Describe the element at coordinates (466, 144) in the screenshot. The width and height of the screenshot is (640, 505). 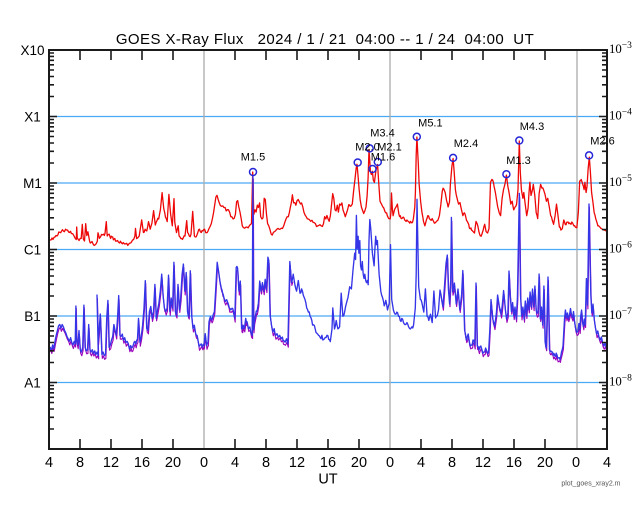
I see `svg-text: M2.4` at that location.